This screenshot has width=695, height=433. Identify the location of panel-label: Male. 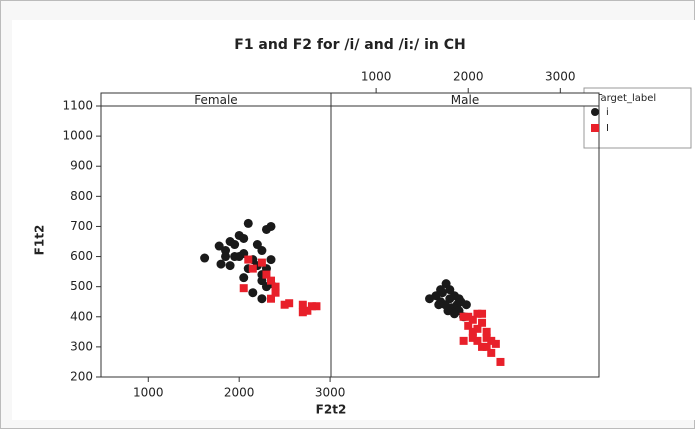
(465, 100).